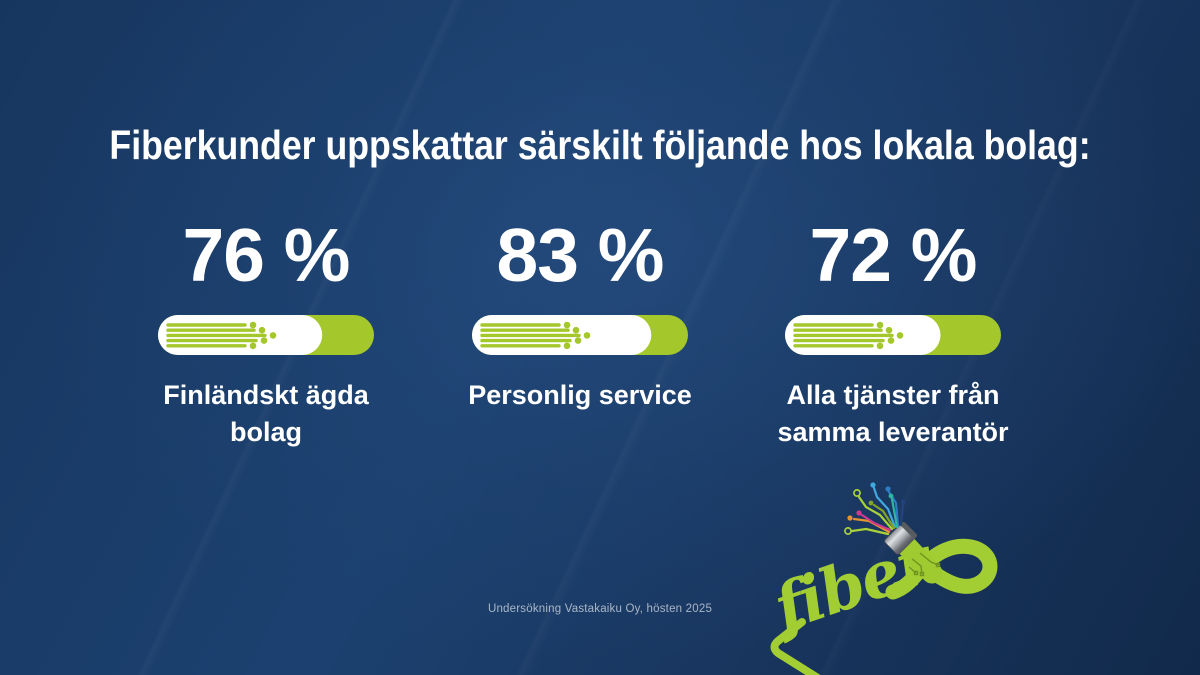  I want to click on cable-circuit-traces, so click(924, 564).